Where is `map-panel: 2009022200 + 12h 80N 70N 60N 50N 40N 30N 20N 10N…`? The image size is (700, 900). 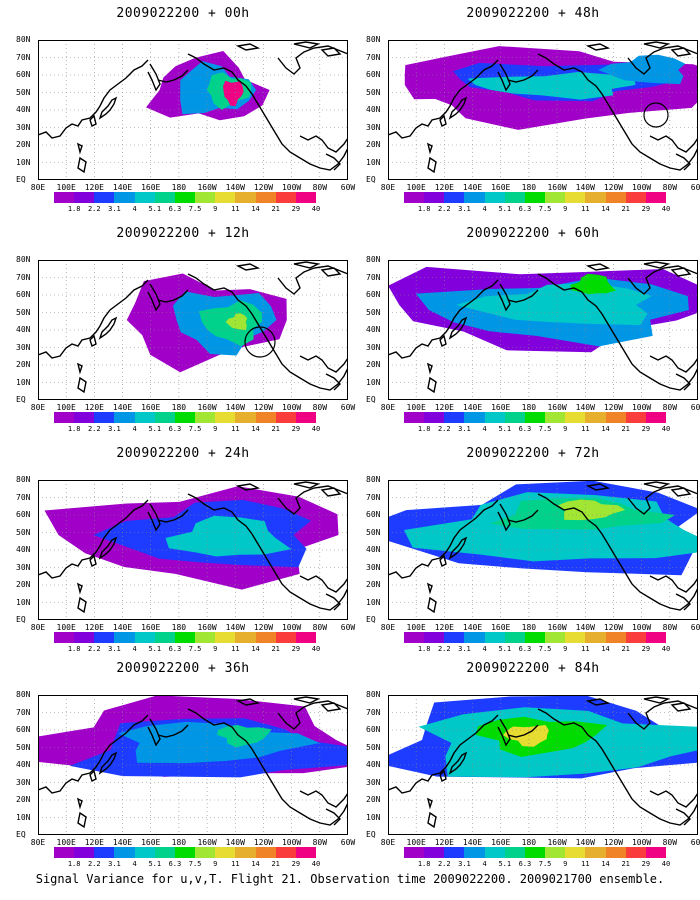 map-panel: 2009022200 + 12h 80N 70N 60N 50N 40N 30N 20N 10N… is located at coordinates (185, 330).